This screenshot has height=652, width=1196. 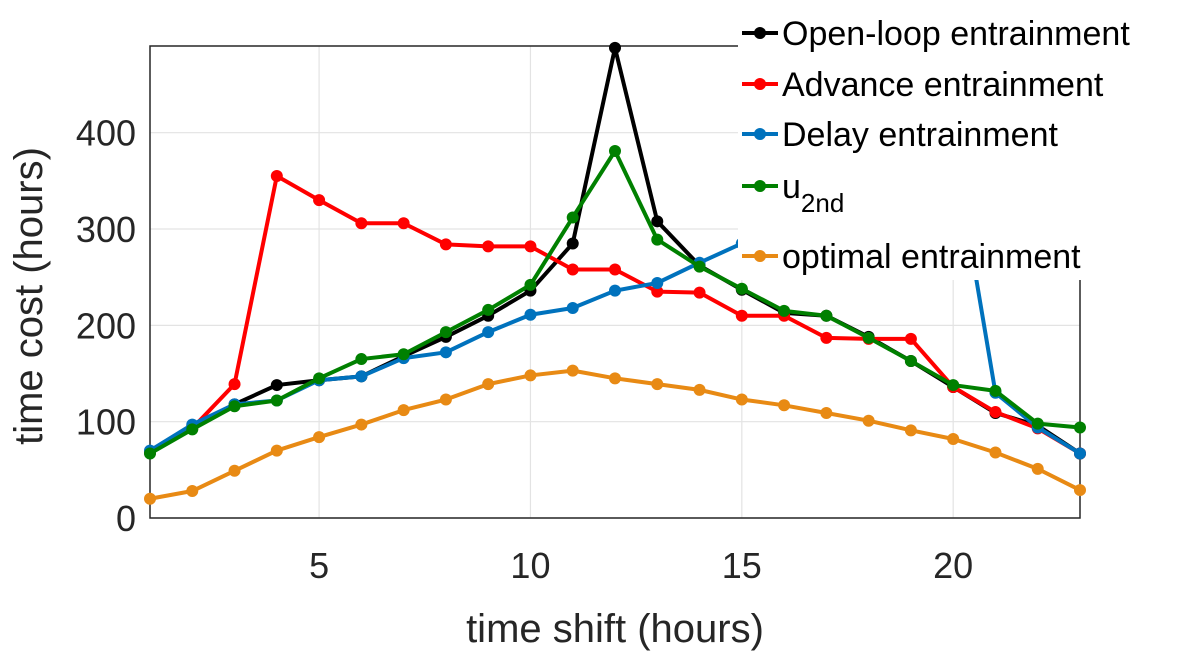 I want to click on legend-item: Delay entrainment, so click(x=900, y=135).